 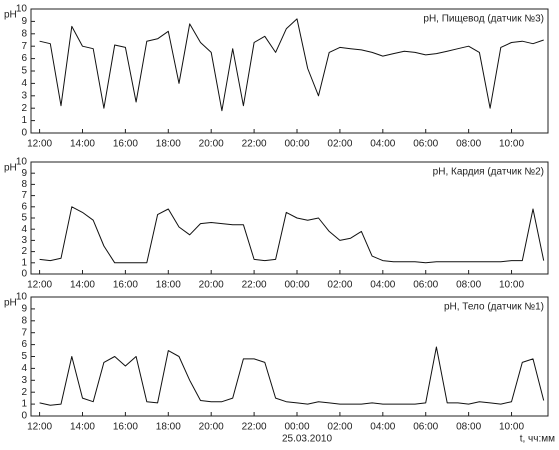 What do you see at coordinates (537, 439) in the screenshot?
I see `x-axis-label: t, чч:мм` at bounding box center [537, 439].